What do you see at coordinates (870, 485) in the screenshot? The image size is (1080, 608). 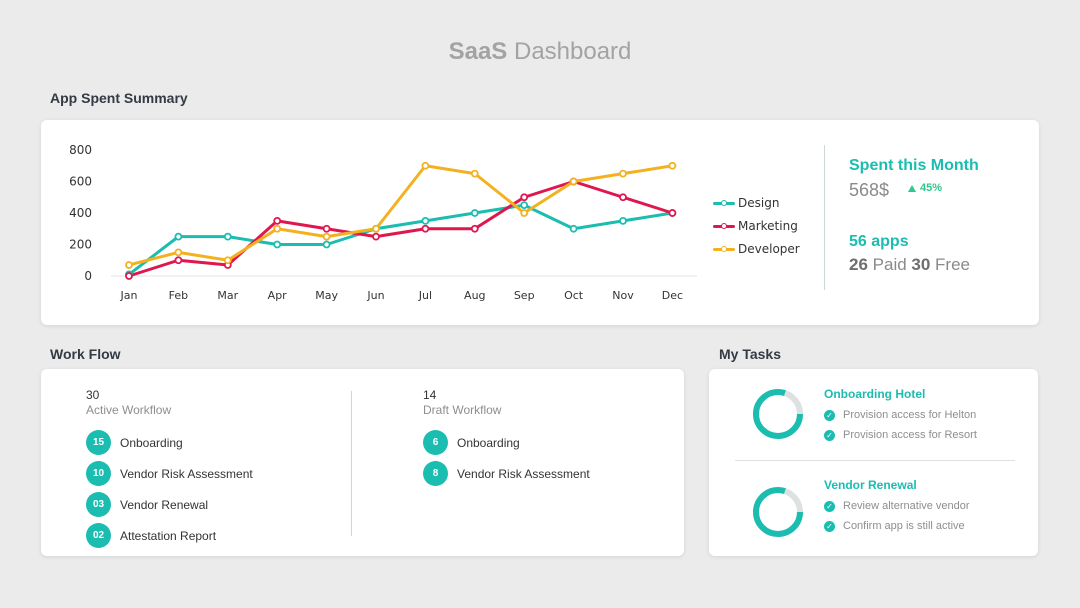 I see `task-title: Vendor Renewal` at bounding box center [870, 485].